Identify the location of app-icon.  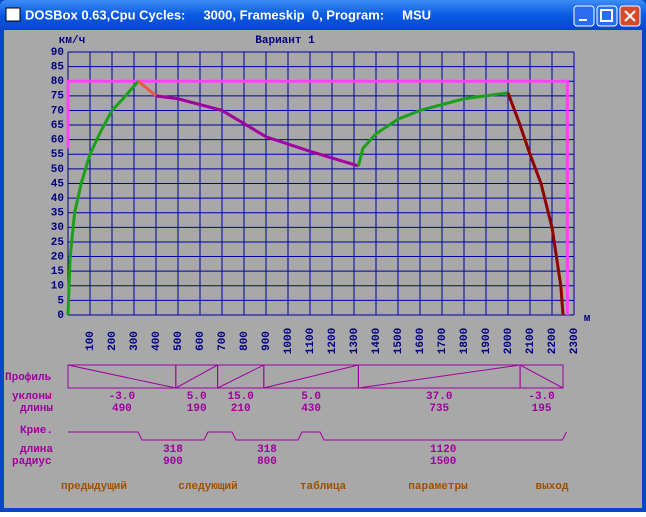
(13, 14).